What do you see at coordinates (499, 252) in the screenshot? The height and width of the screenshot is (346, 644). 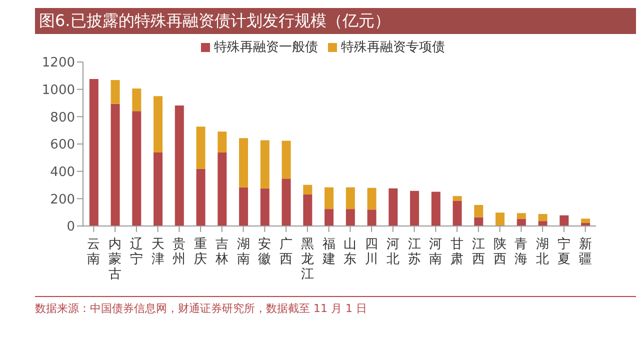 I see `x-tick-label: 陕西` at bounding box center [499, 252].